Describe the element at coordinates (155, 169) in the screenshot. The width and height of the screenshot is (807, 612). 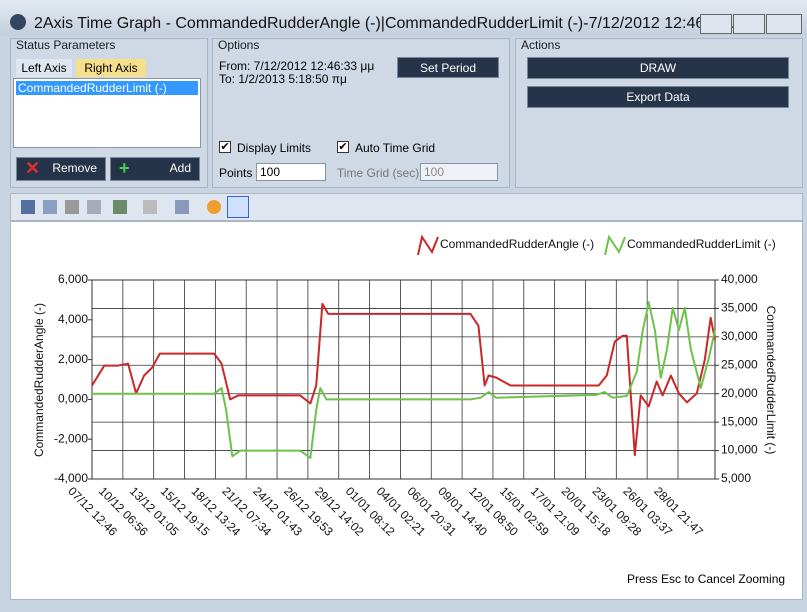
I see `add-button: + Add` at that location.